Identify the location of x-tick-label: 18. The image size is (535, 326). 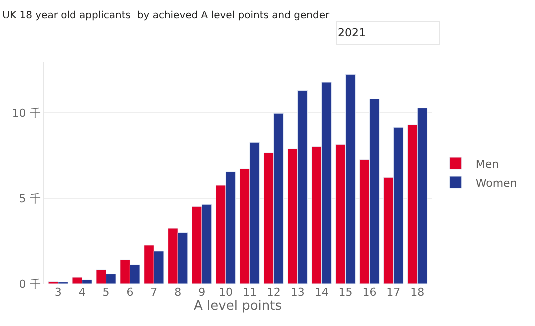
(417, 292).